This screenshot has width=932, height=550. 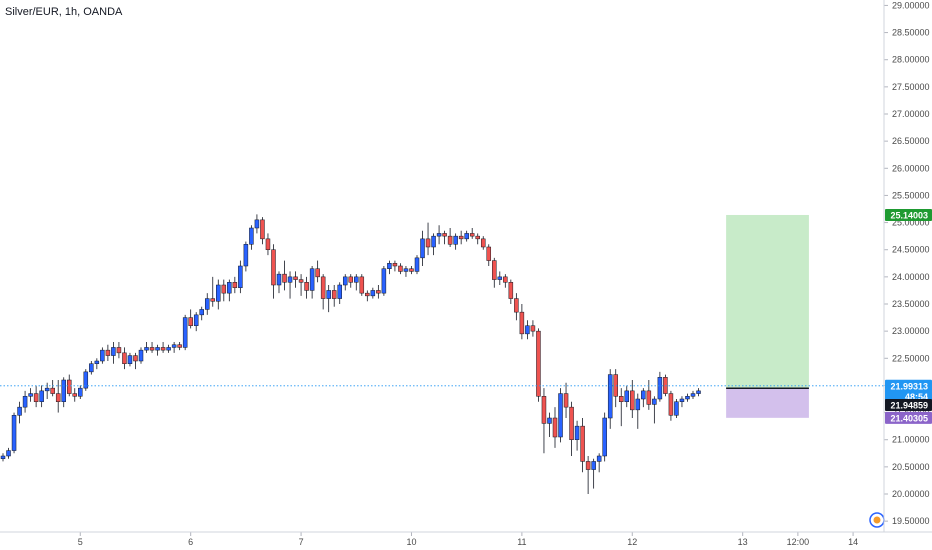 I want to click on y-tick-label: 23.00000, so click(x=911, y=331).